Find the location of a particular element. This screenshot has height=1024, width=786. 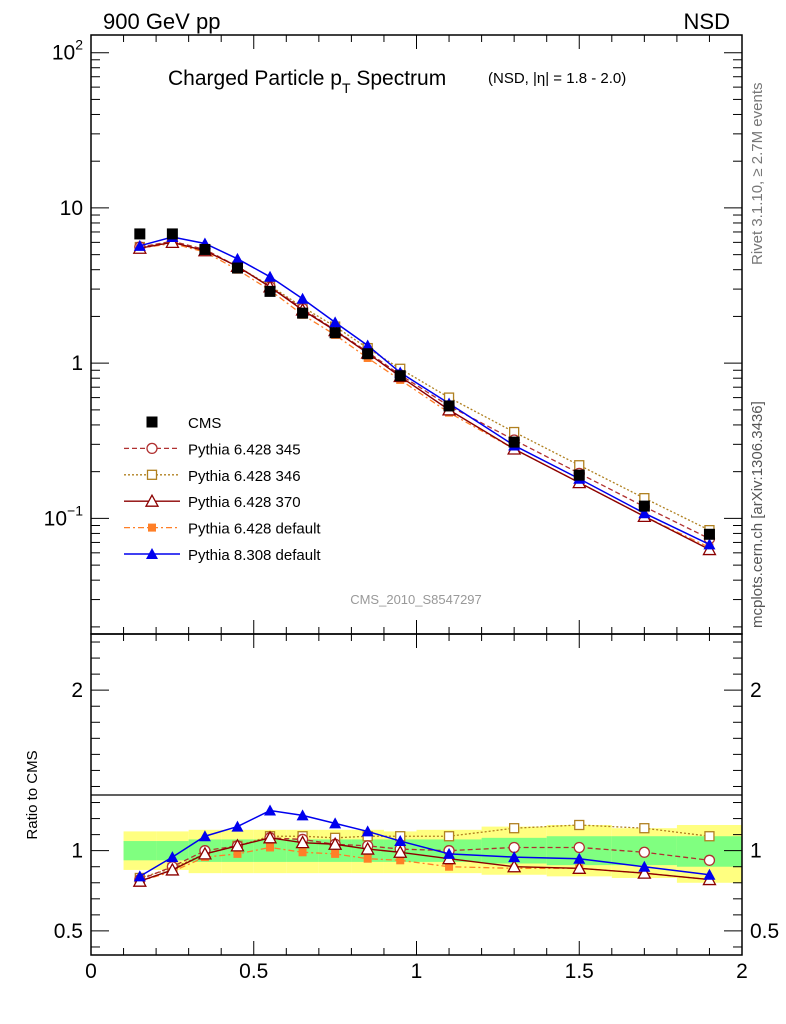

y-tick-label: 10² is located at coordinates (67, 51).